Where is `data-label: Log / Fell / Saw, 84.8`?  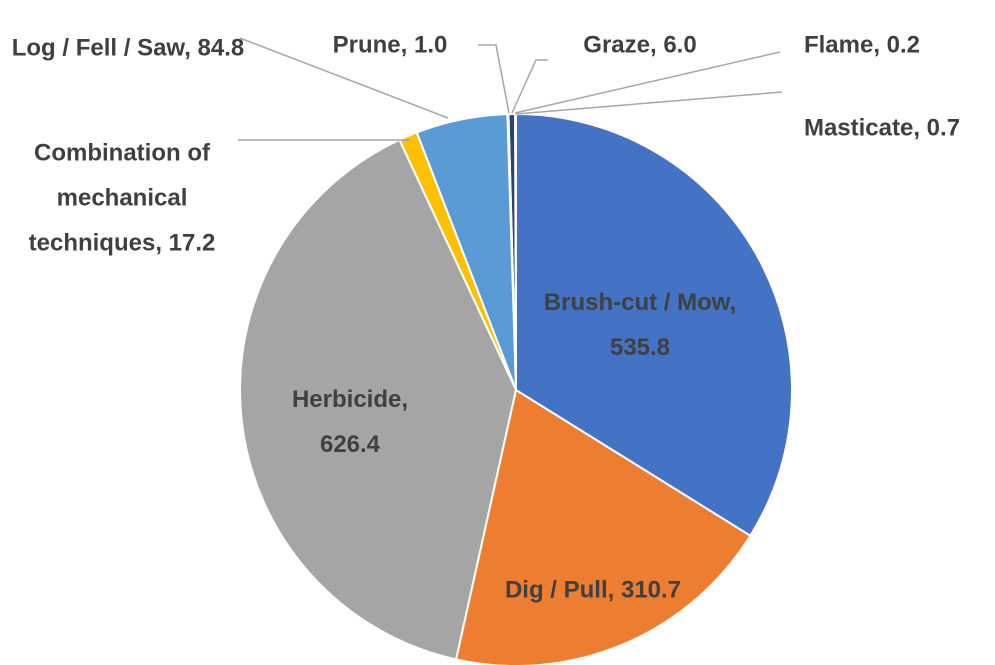 data-label: Log / Fell / Saw, 84.8 is located at coordinates (128, 48).